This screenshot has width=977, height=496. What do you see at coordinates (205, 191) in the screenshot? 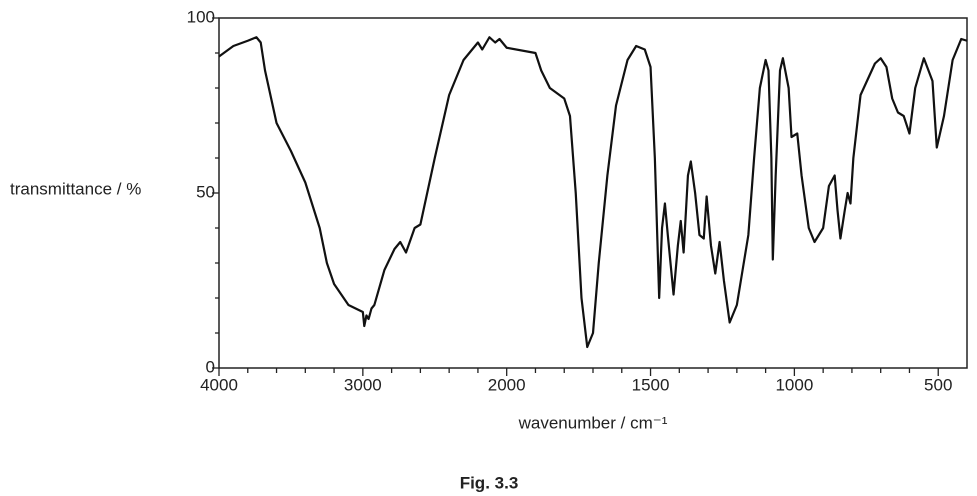
I see `y-tick-label: 50` at bounding box center [205, 191].